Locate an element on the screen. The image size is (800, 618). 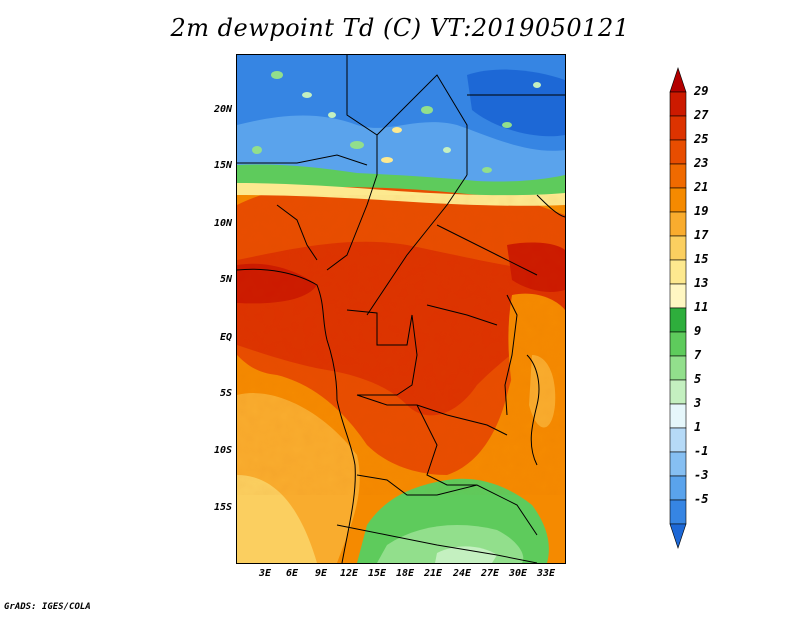
colorbar-label: 13 is located at coordinates (701, 283).